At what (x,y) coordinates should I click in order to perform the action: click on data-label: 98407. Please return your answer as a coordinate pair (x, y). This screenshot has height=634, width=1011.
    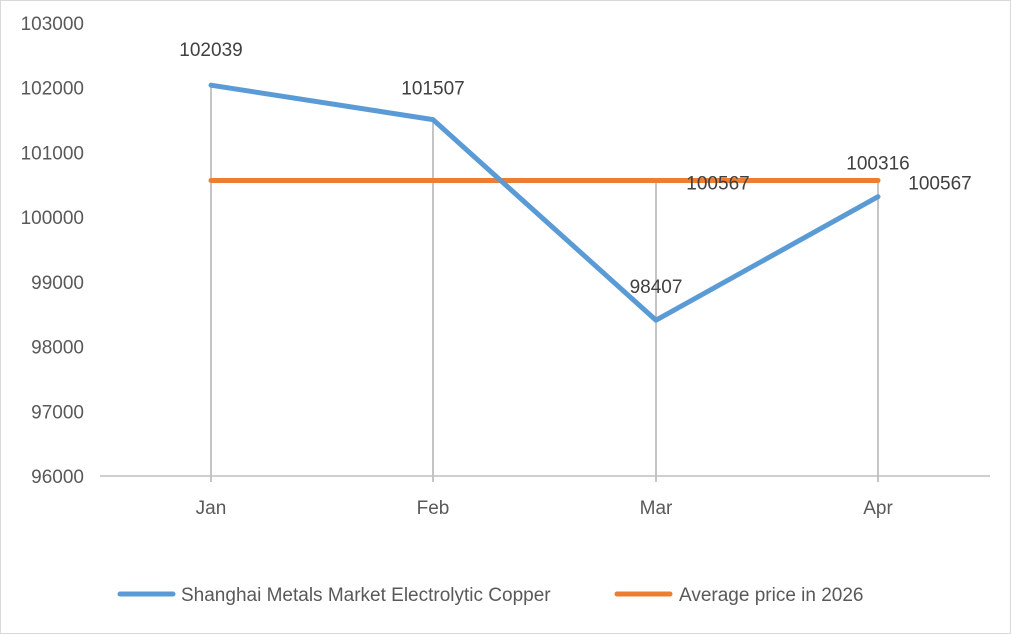
    Looking at the image, I should click on (656, 287).